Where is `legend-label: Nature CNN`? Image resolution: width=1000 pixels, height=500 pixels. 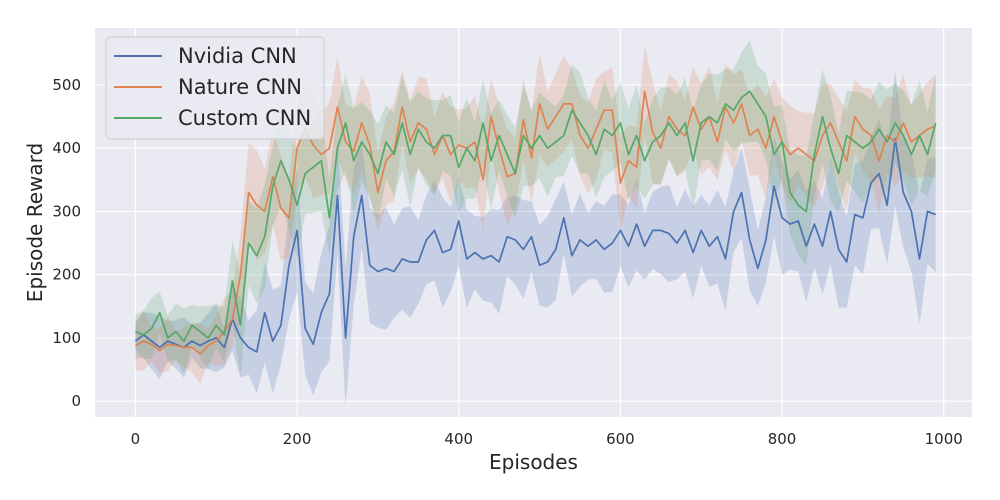 legend-label: Nature CNN is located at coordinates (240, 87).